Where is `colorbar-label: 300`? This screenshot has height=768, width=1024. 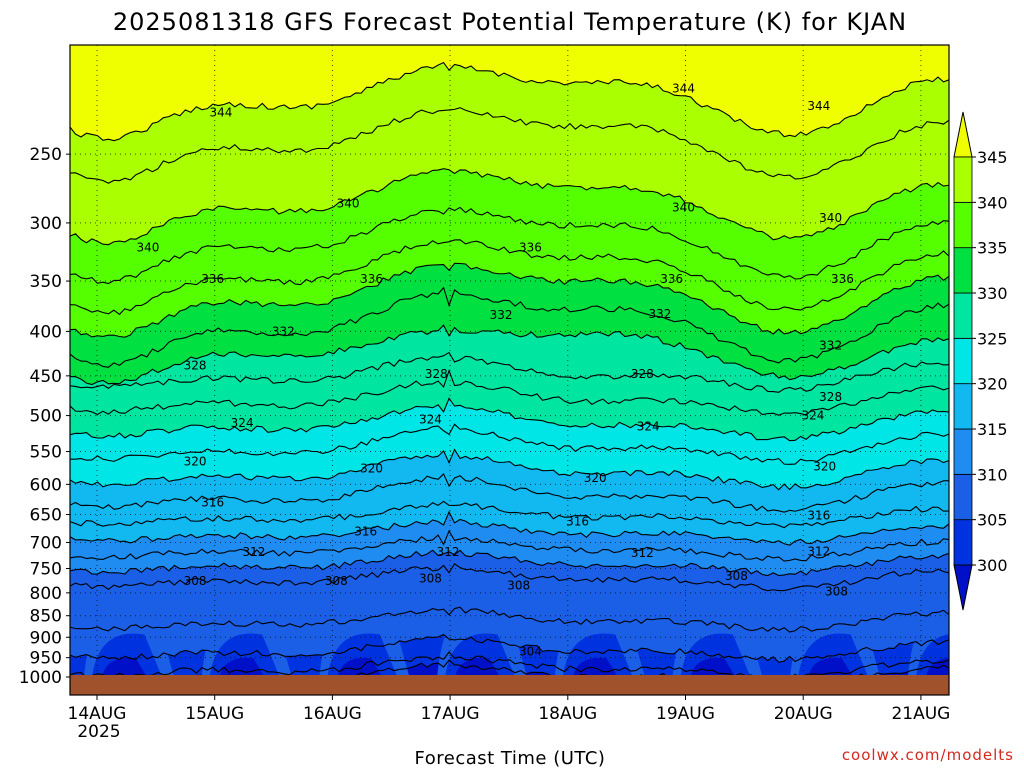 colorbar-label: 300 is located at coordinates (992, 565).